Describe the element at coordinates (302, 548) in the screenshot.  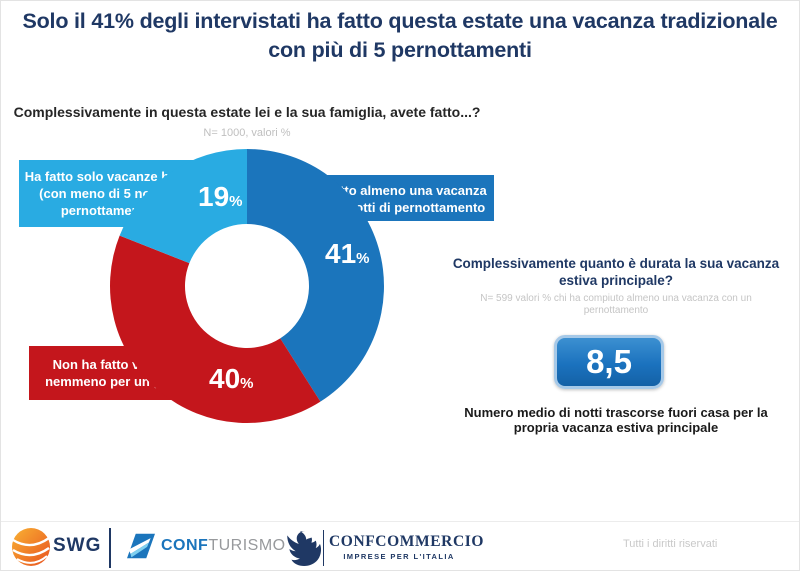
I see `confcommercio-eagle-icon` at that location.